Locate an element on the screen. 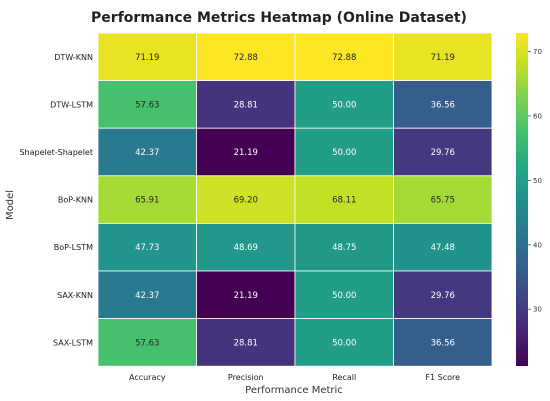  row-tick-label: DTW-KNN is located at coordinates (73, 57).